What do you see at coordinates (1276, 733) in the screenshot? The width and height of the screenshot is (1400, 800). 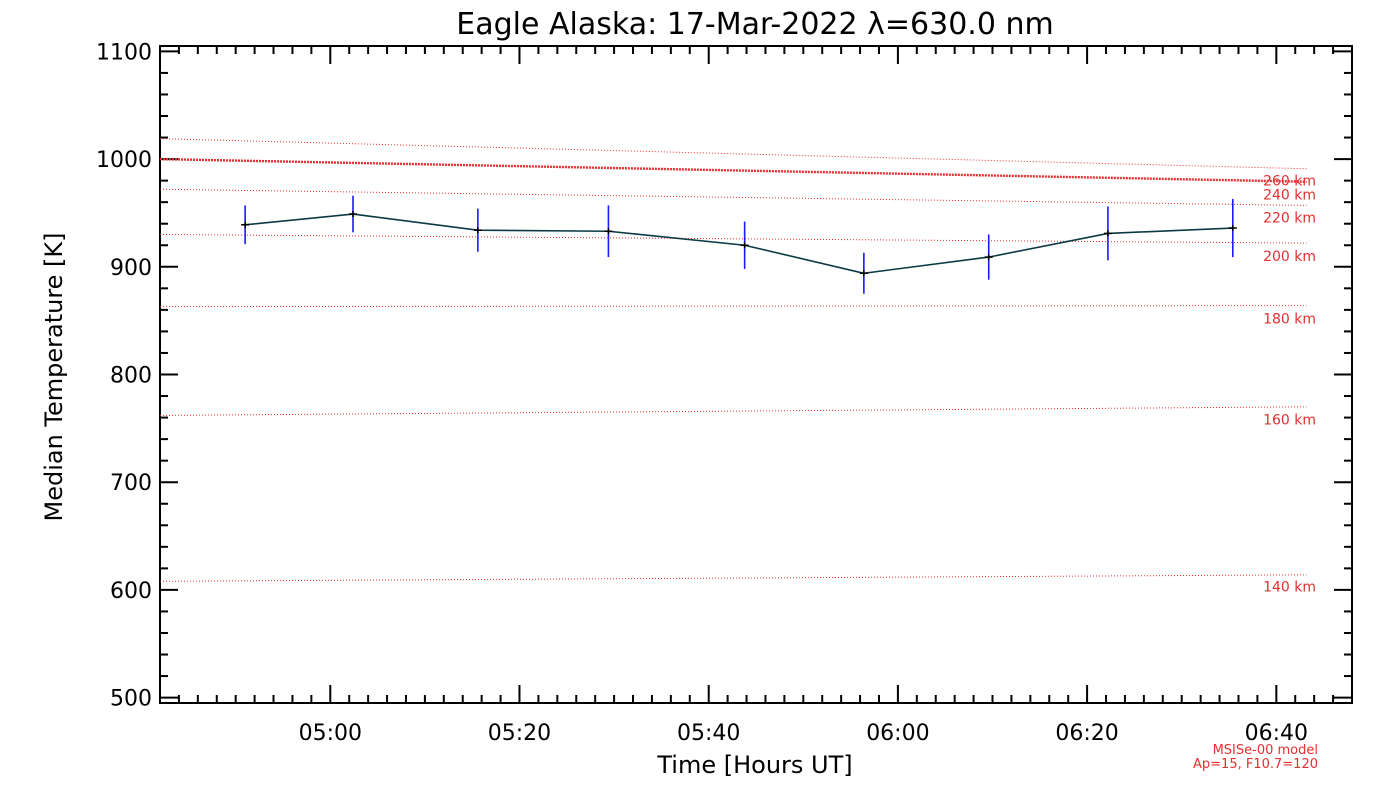 I see `x-tick-label: 06:40` at bounding box center [1276, 733].